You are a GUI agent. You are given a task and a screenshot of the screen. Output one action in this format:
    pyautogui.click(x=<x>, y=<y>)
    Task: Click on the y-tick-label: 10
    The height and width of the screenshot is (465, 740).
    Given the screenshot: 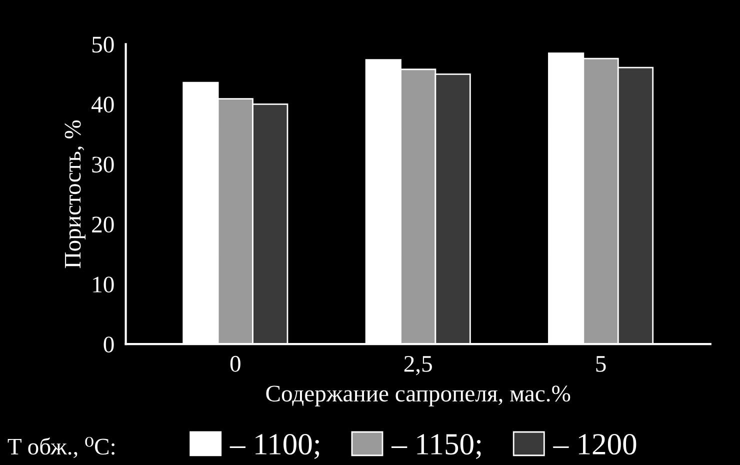 What is the action you would take?
    pyautogui.click(x=103, y=284)
    